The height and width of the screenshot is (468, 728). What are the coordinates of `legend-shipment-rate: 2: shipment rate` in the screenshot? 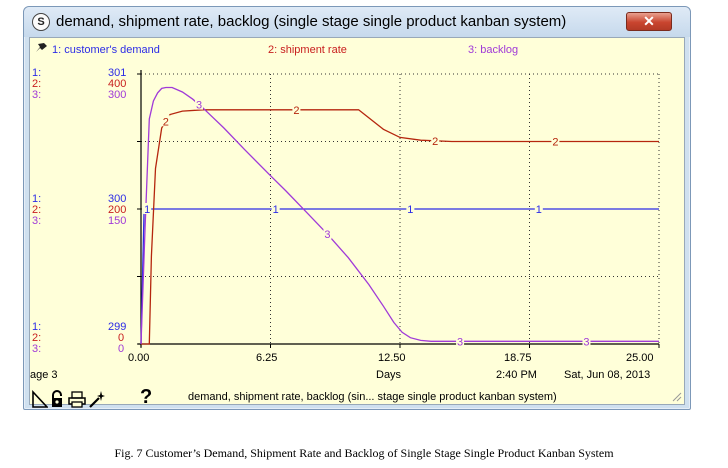 It's located at (307, 50).